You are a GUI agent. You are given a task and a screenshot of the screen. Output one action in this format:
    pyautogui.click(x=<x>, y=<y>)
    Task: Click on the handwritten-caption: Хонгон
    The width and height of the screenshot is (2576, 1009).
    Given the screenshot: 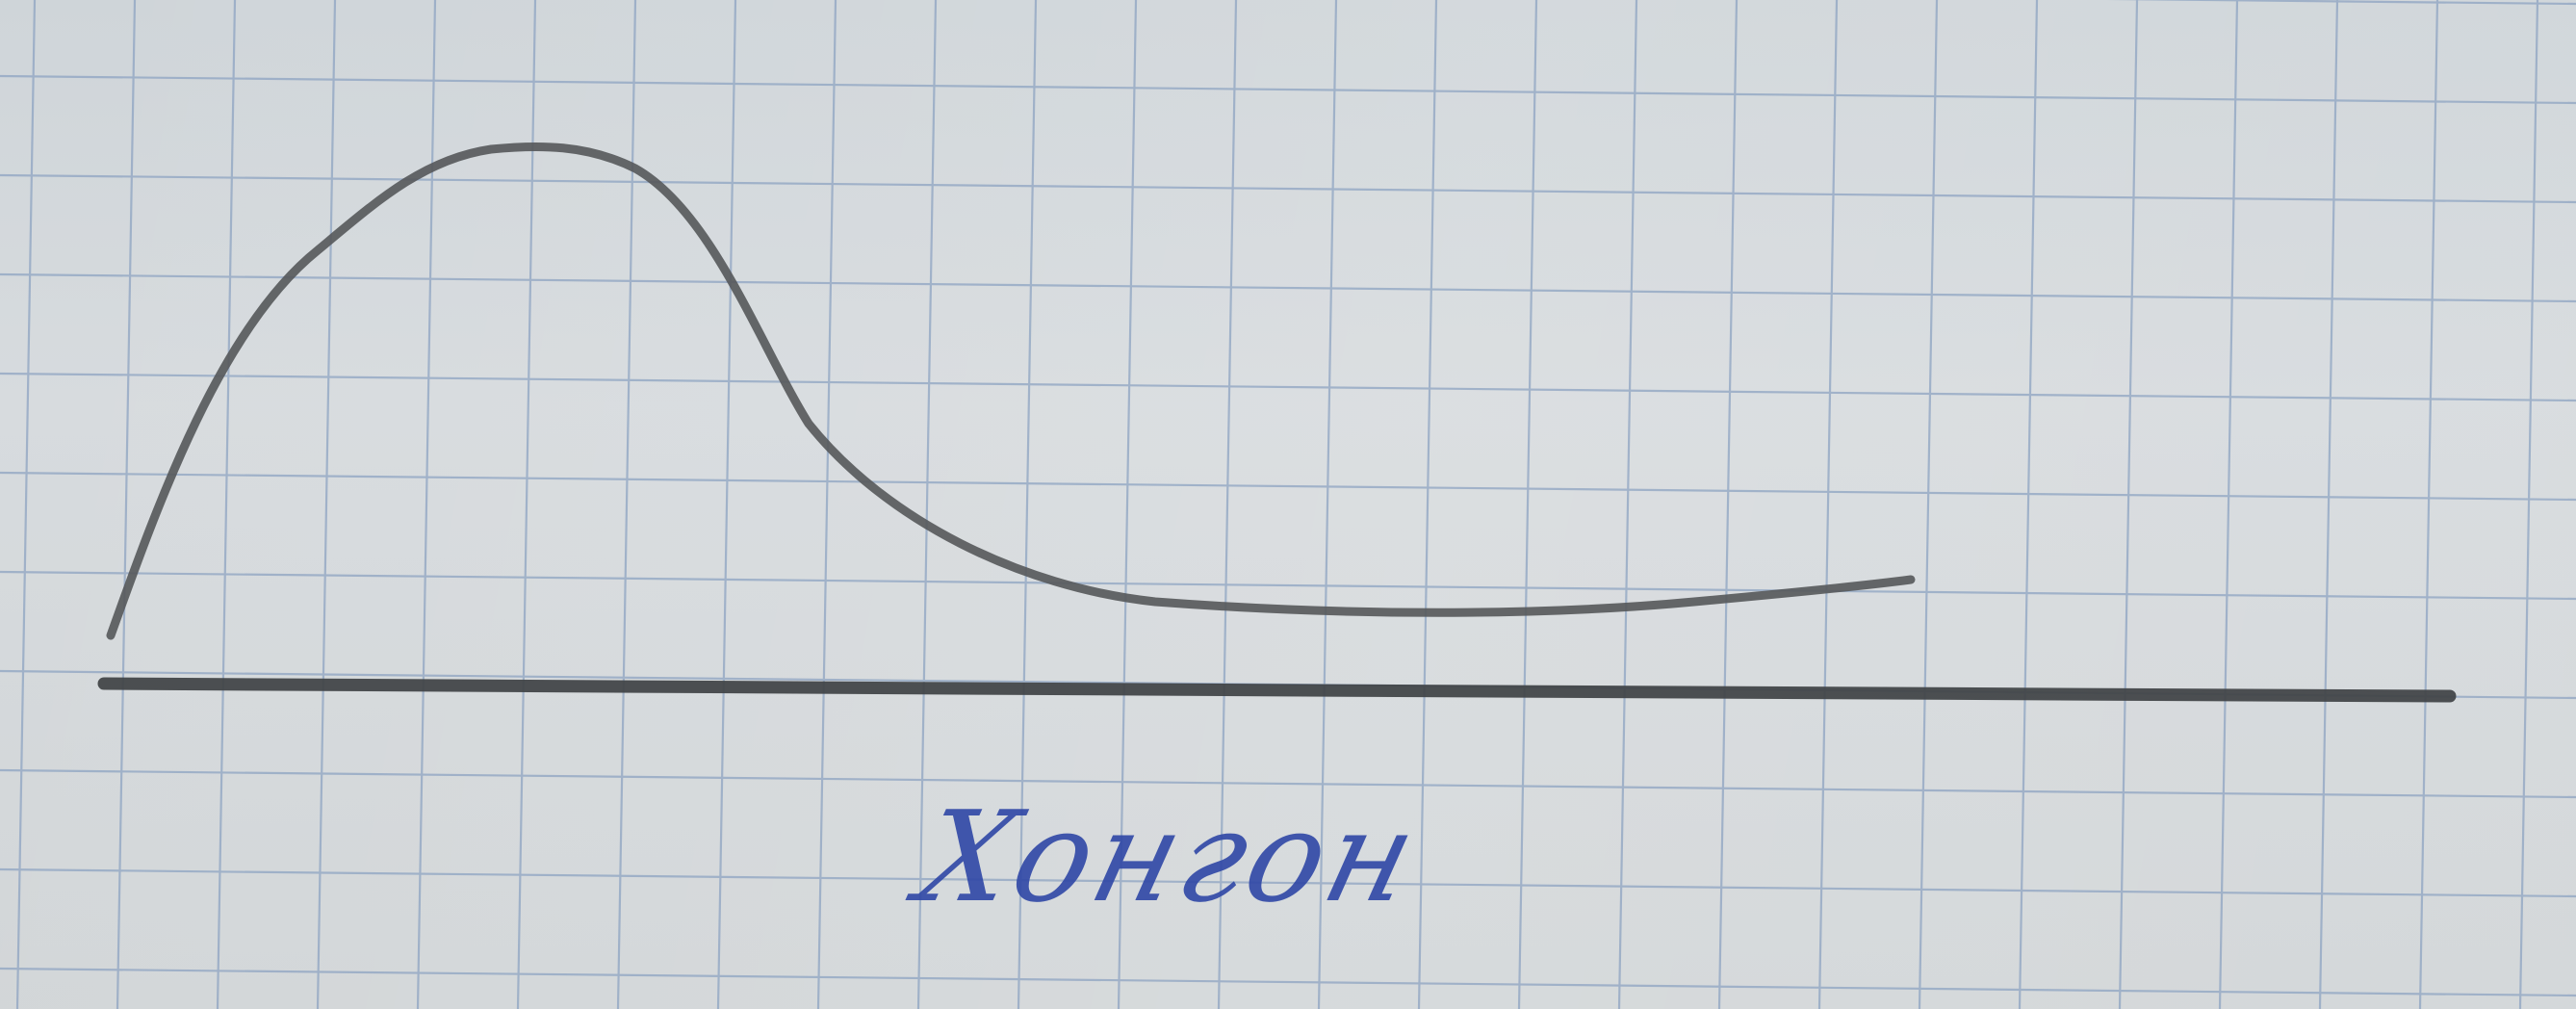 What is the action you would take?
    pyautogui.click(x=1169, y=857)
    